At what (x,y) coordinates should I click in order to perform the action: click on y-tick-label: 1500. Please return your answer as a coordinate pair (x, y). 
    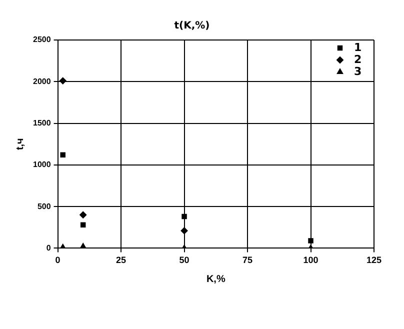
    Looking at the image, I should click on (42, 123).